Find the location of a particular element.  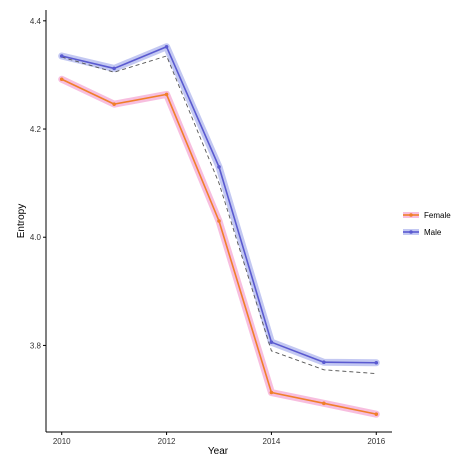

legend-label-male: Male is located at coordinates (433, 232).